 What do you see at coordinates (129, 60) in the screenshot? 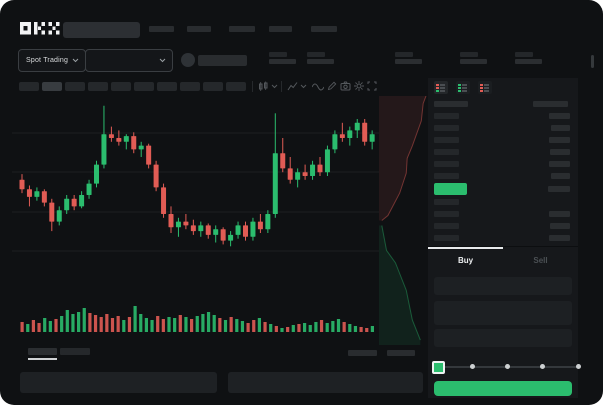
I see `pair-dropdown` at bounding box center [129, 60].